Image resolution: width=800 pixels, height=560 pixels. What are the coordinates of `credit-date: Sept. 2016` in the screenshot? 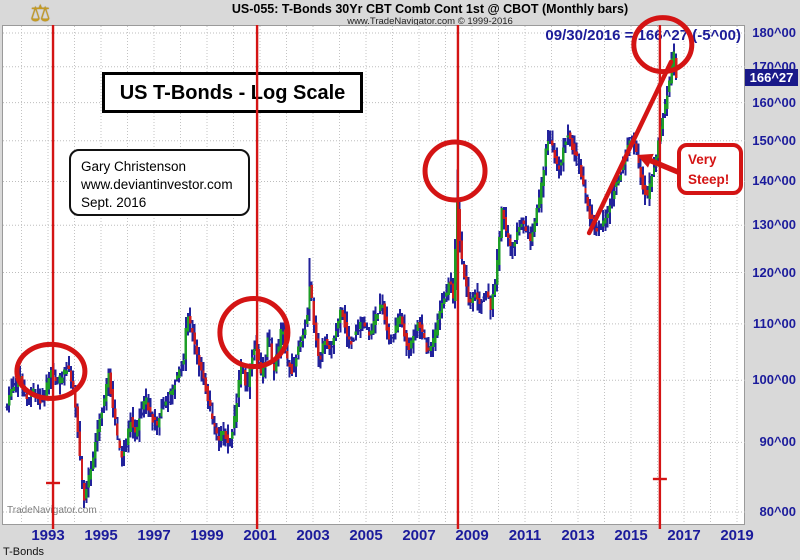 It's located at (114, 202).